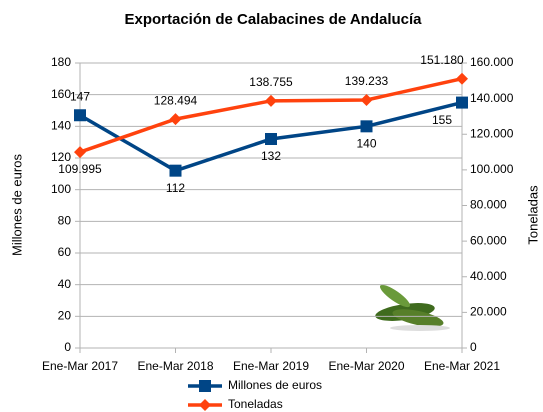 Image resolution: width=543 pixels, height=412 pixels. What do you see at coordinates (65, 252) in the screenshot?
I see `y-tick-label: 60` at bounding box center [65, 252].